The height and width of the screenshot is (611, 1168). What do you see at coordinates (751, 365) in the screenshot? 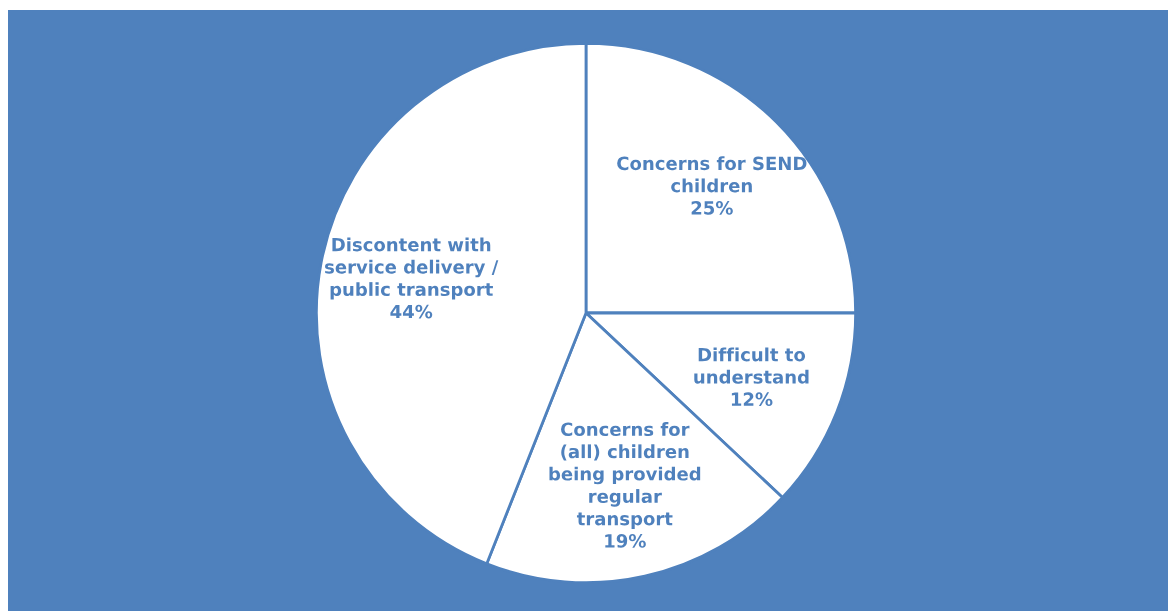
I see `slice-label: Difficult to understand` at bounding box center [751, 365].